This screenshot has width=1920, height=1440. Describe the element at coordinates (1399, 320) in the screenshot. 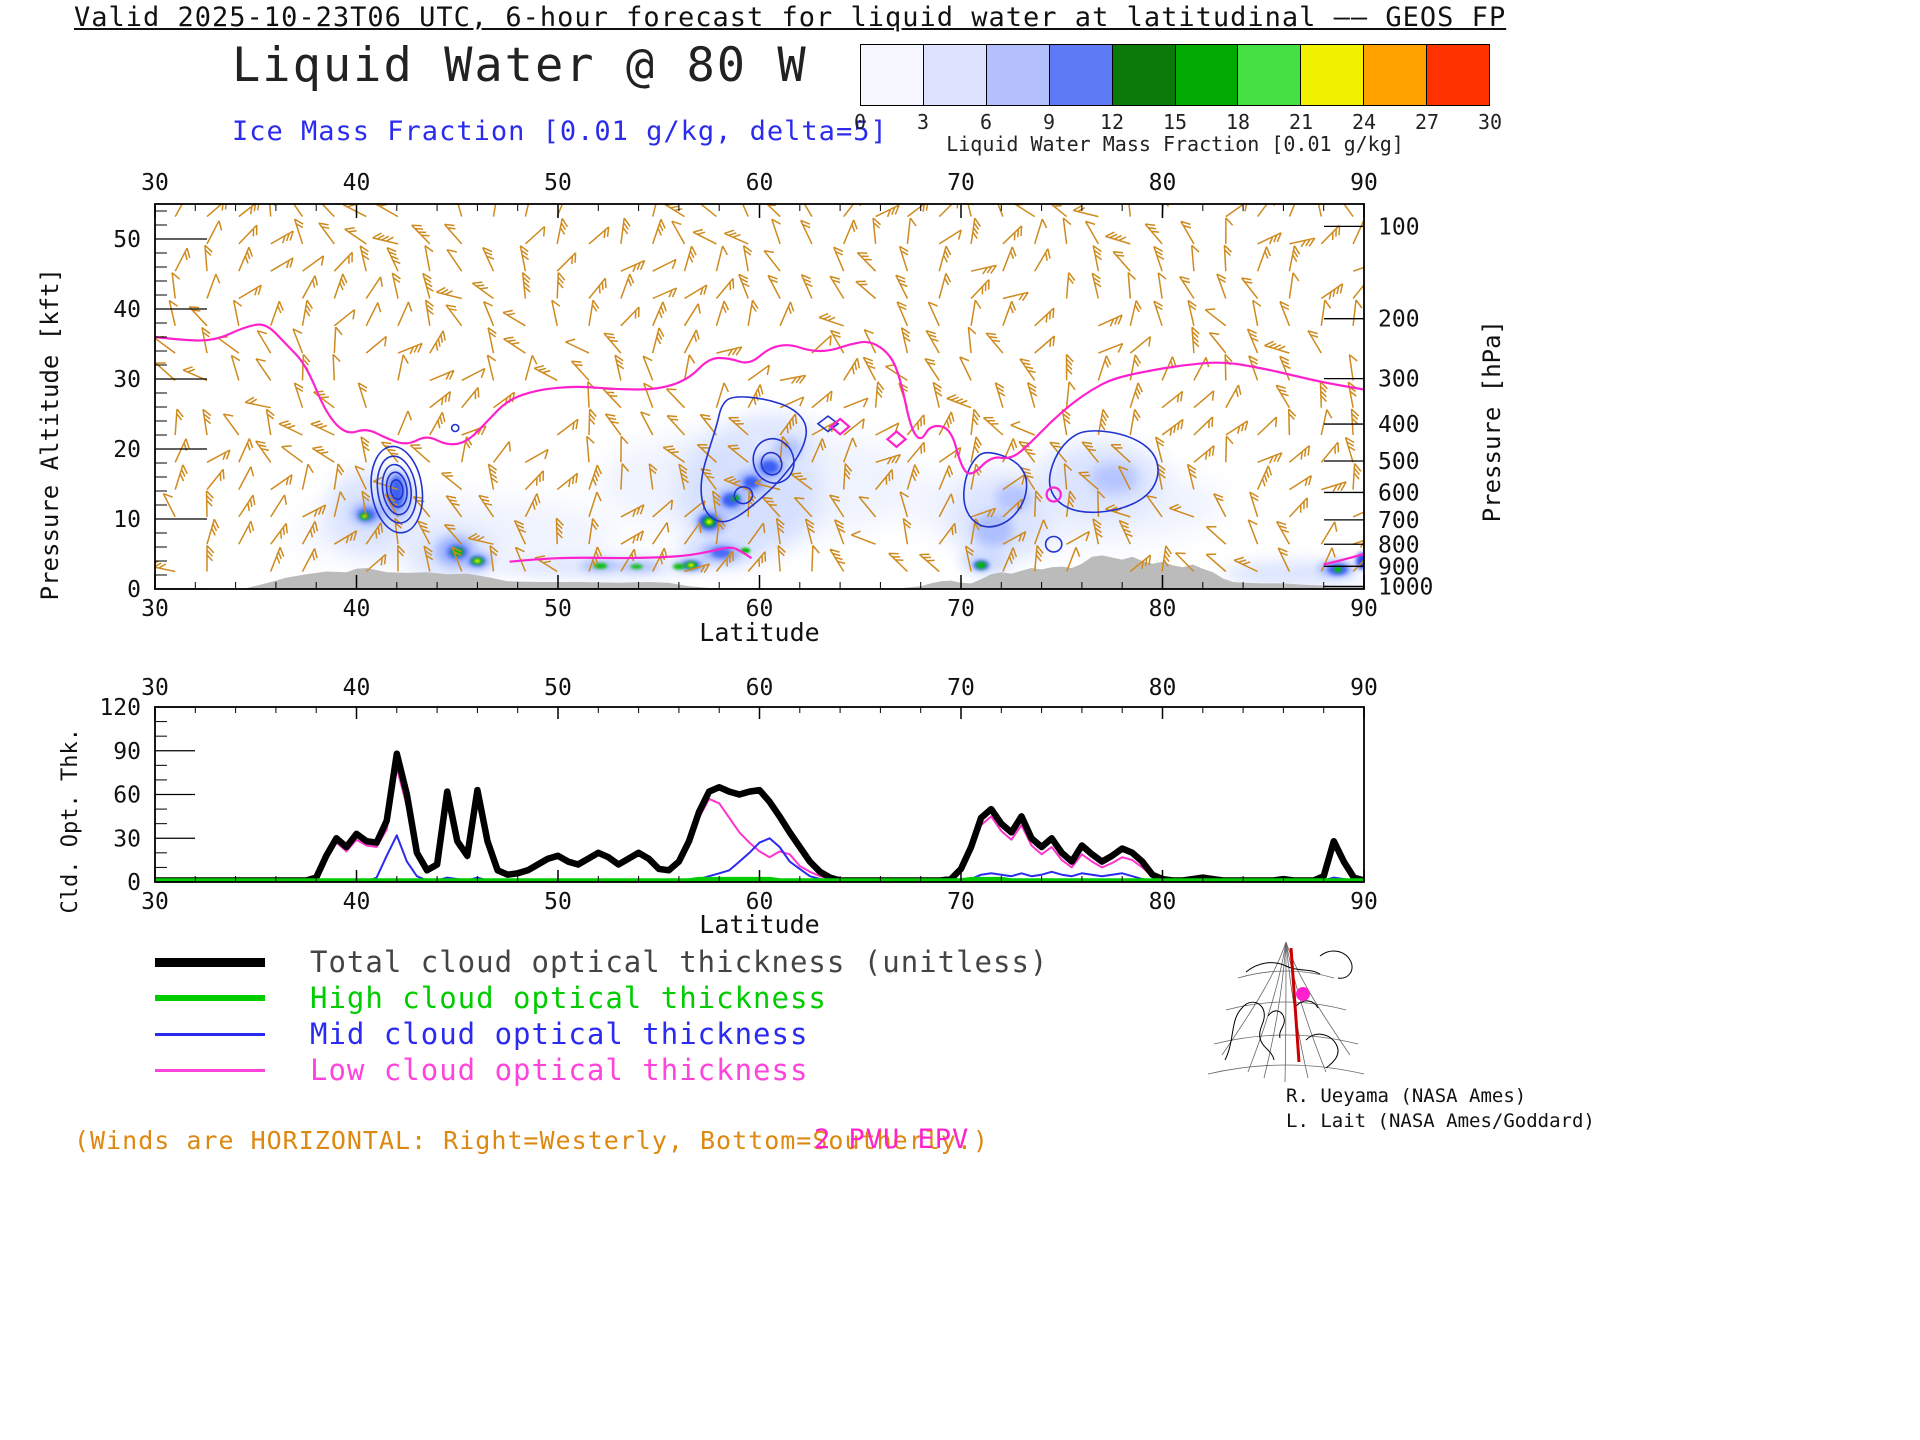

I see `svg-text: 200` at that location.